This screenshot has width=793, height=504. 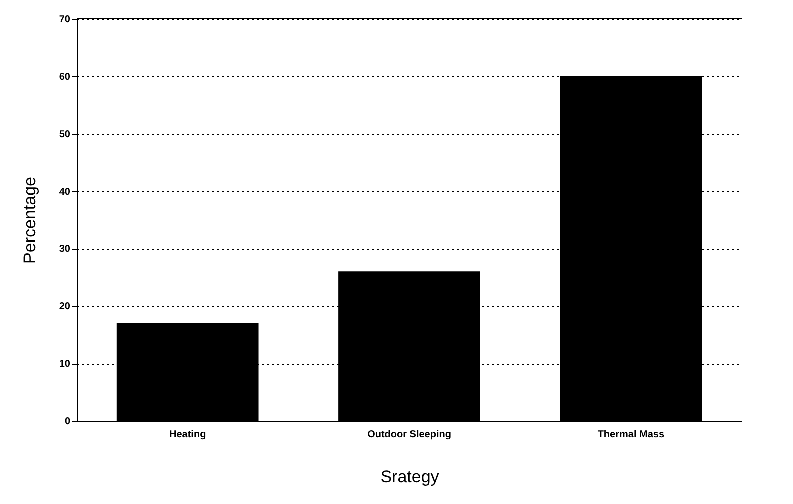 I want to click on y-tick-label: 20, so click(x=65, y=307).